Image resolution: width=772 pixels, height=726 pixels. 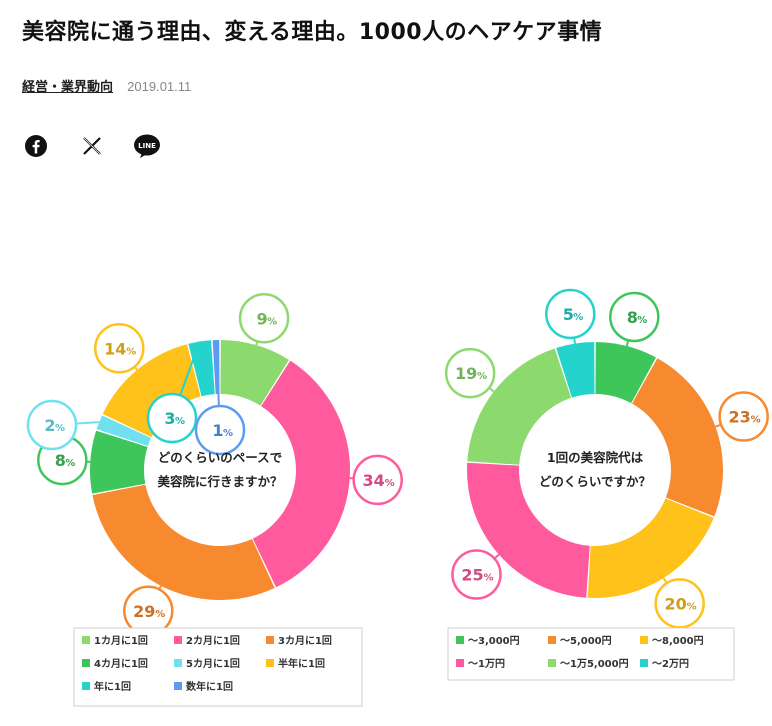 I want to click on legend-item: 〜8,000円, so click(x=672, y=641).